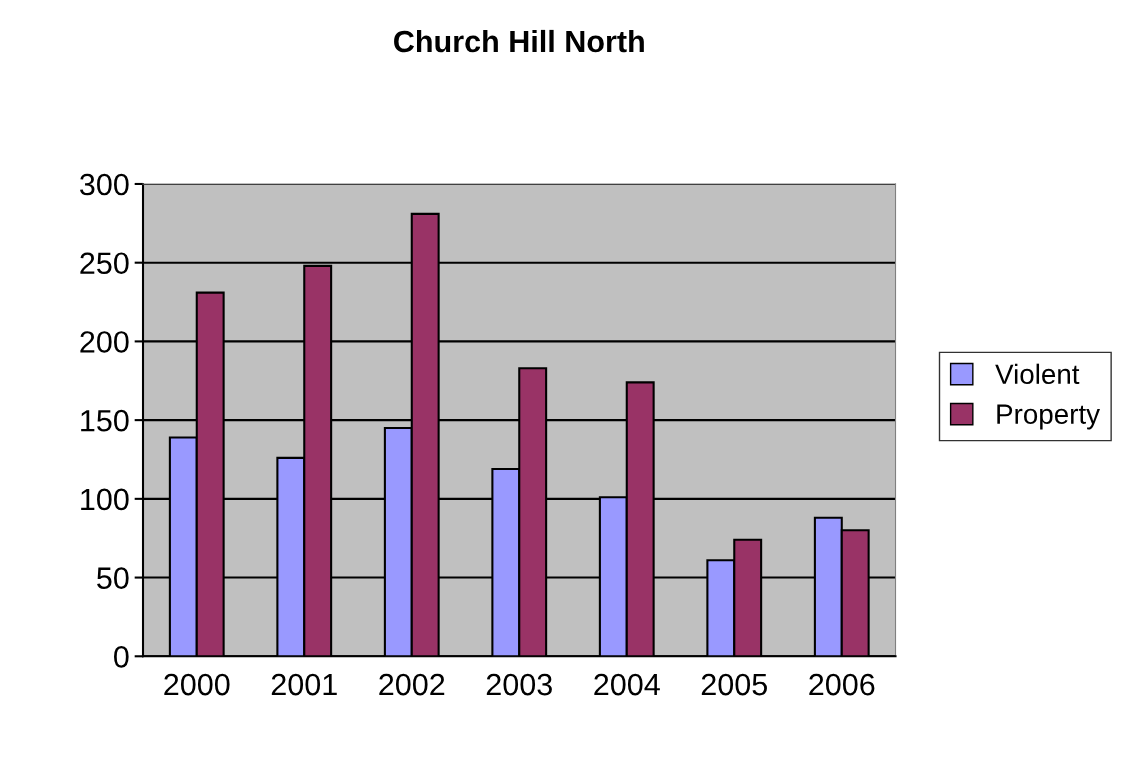  I want to click on y-tick-label: 200, so click(104, 342).